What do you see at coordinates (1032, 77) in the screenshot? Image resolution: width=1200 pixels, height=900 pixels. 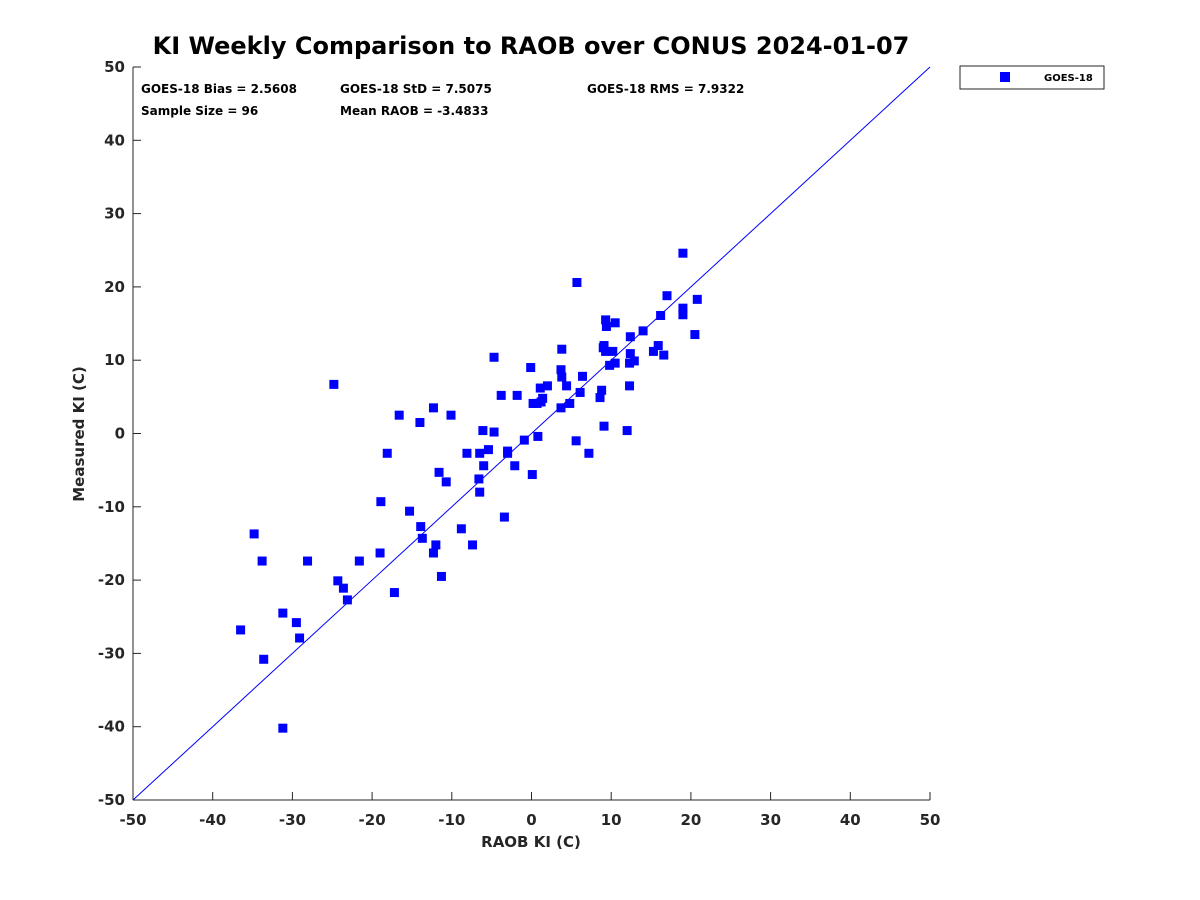 I see `legend: GOES-18` at bounding box center [1032, 77].